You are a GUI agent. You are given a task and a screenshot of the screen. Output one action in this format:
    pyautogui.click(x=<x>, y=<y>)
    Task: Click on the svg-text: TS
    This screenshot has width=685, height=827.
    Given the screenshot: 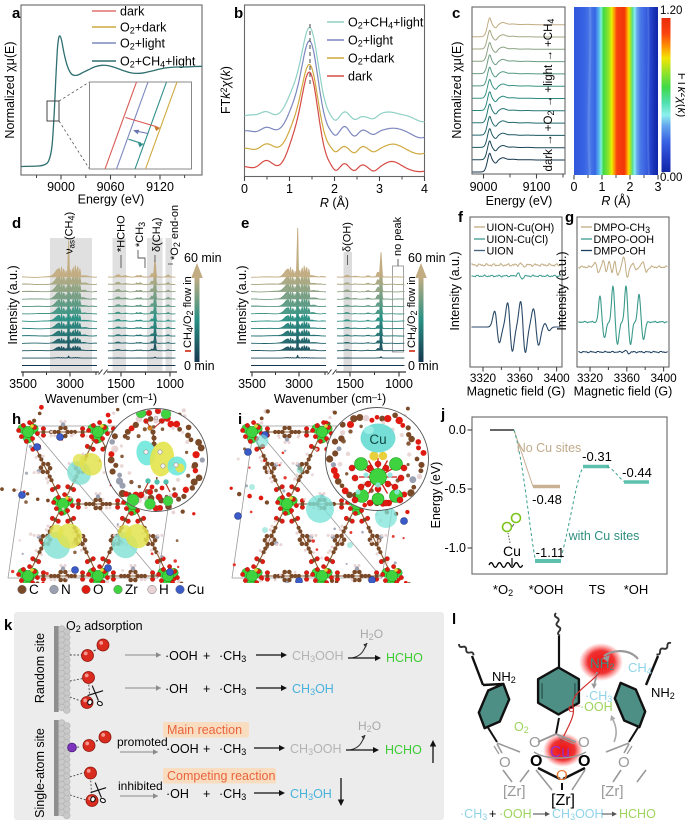 What is the action you would take?
    pyautogui.click(x=597, y=589)
    